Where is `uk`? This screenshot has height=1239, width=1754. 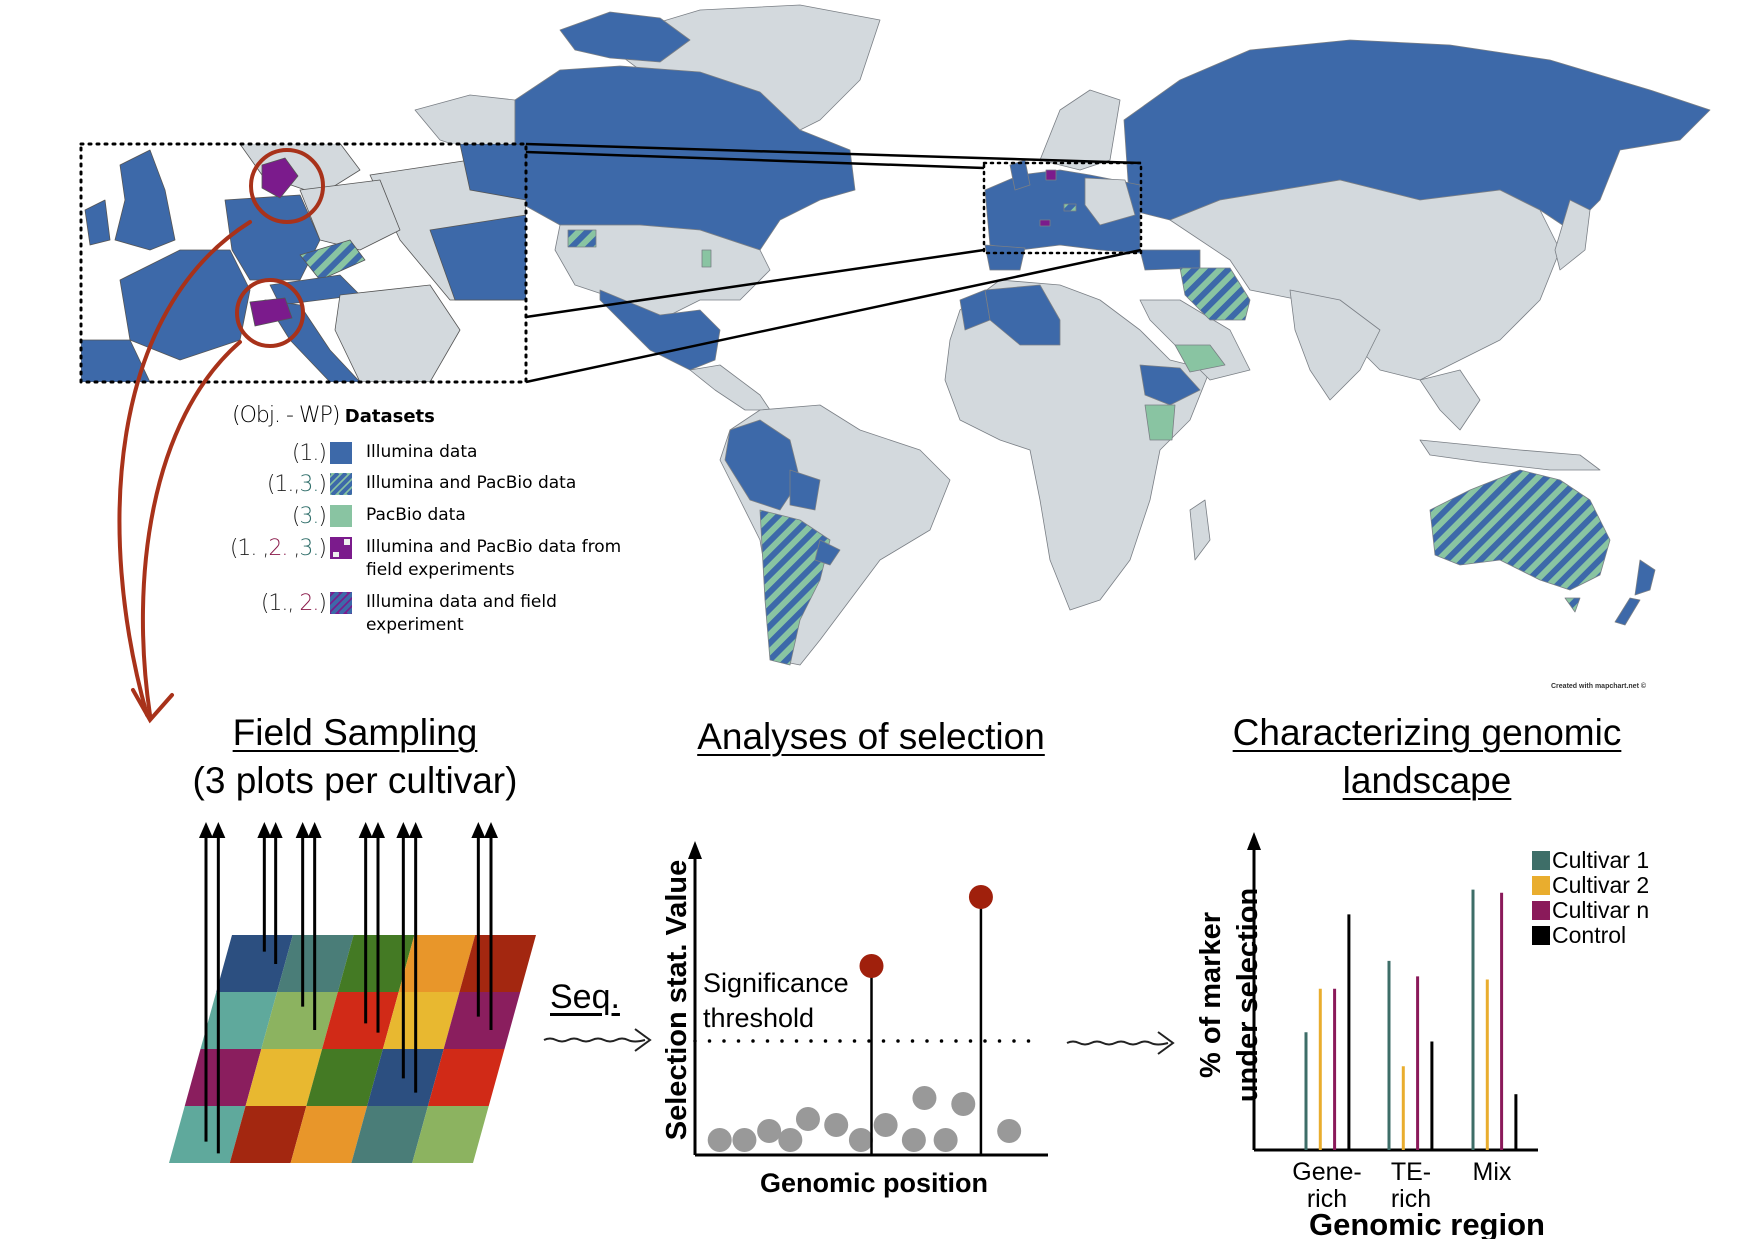
uk is located at coordinates (1020, 175).